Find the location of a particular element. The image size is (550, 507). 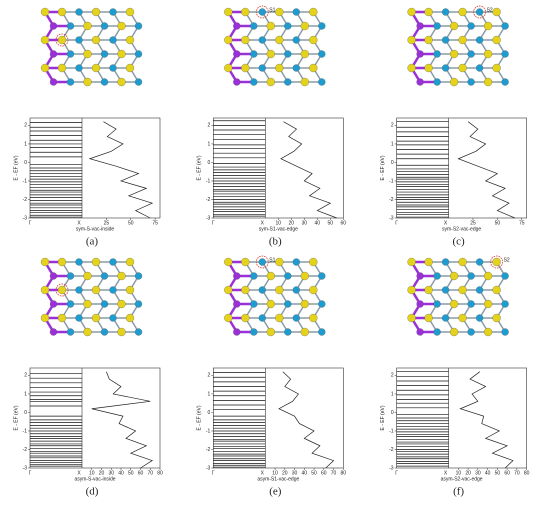

panel-label: (f) is located at coordinates (458, 492).